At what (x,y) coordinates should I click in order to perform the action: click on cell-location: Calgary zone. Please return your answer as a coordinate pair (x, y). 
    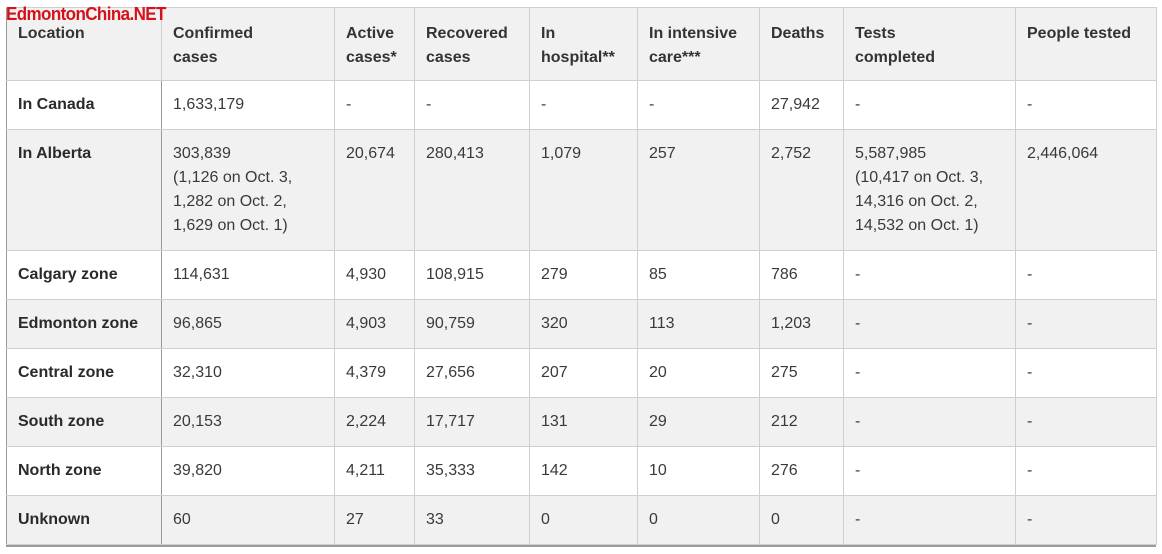
    Looking at the image, I should click on (84, 275).